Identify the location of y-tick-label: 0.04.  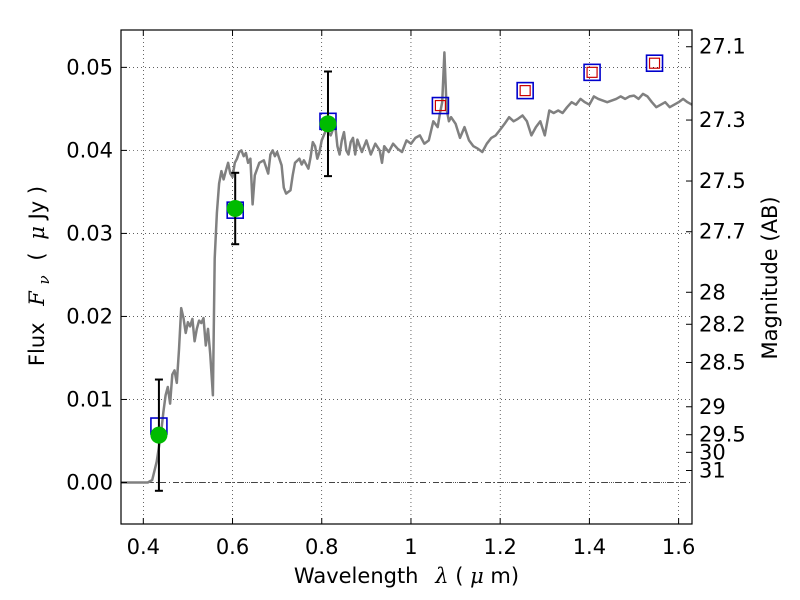
(89, 150).